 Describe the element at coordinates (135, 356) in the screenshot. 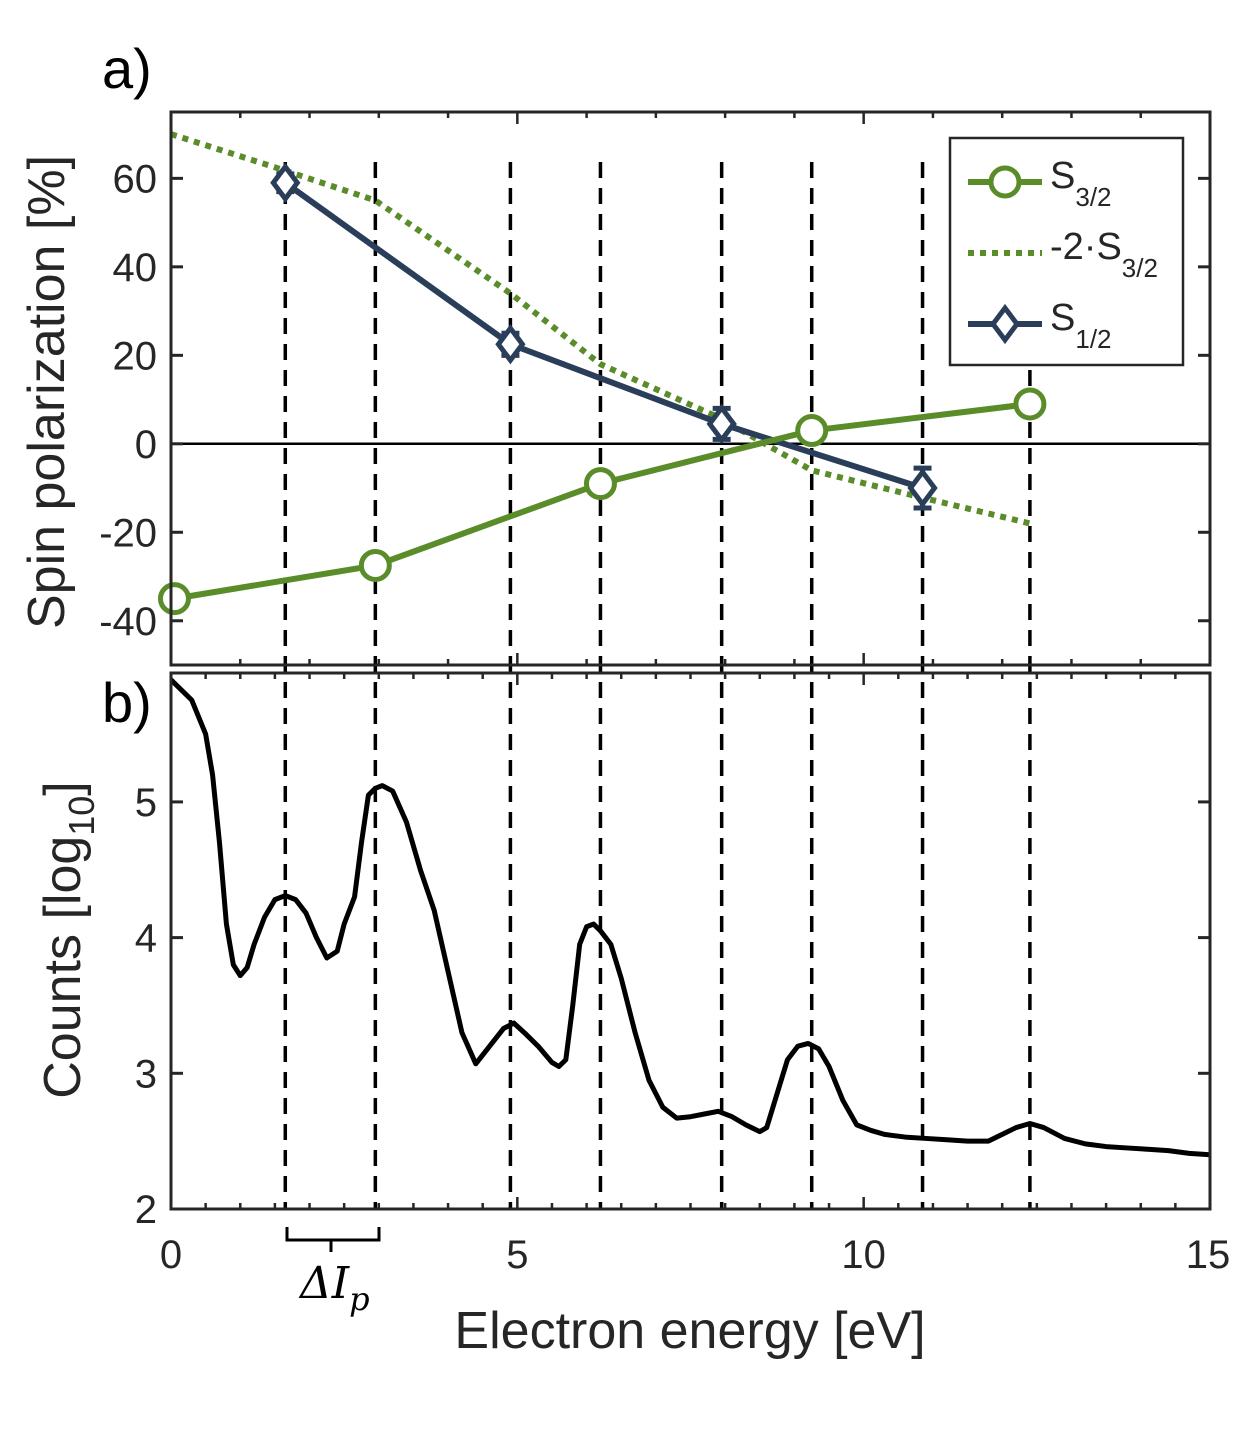

I see `a-ytick-label-3: 20` at that location.